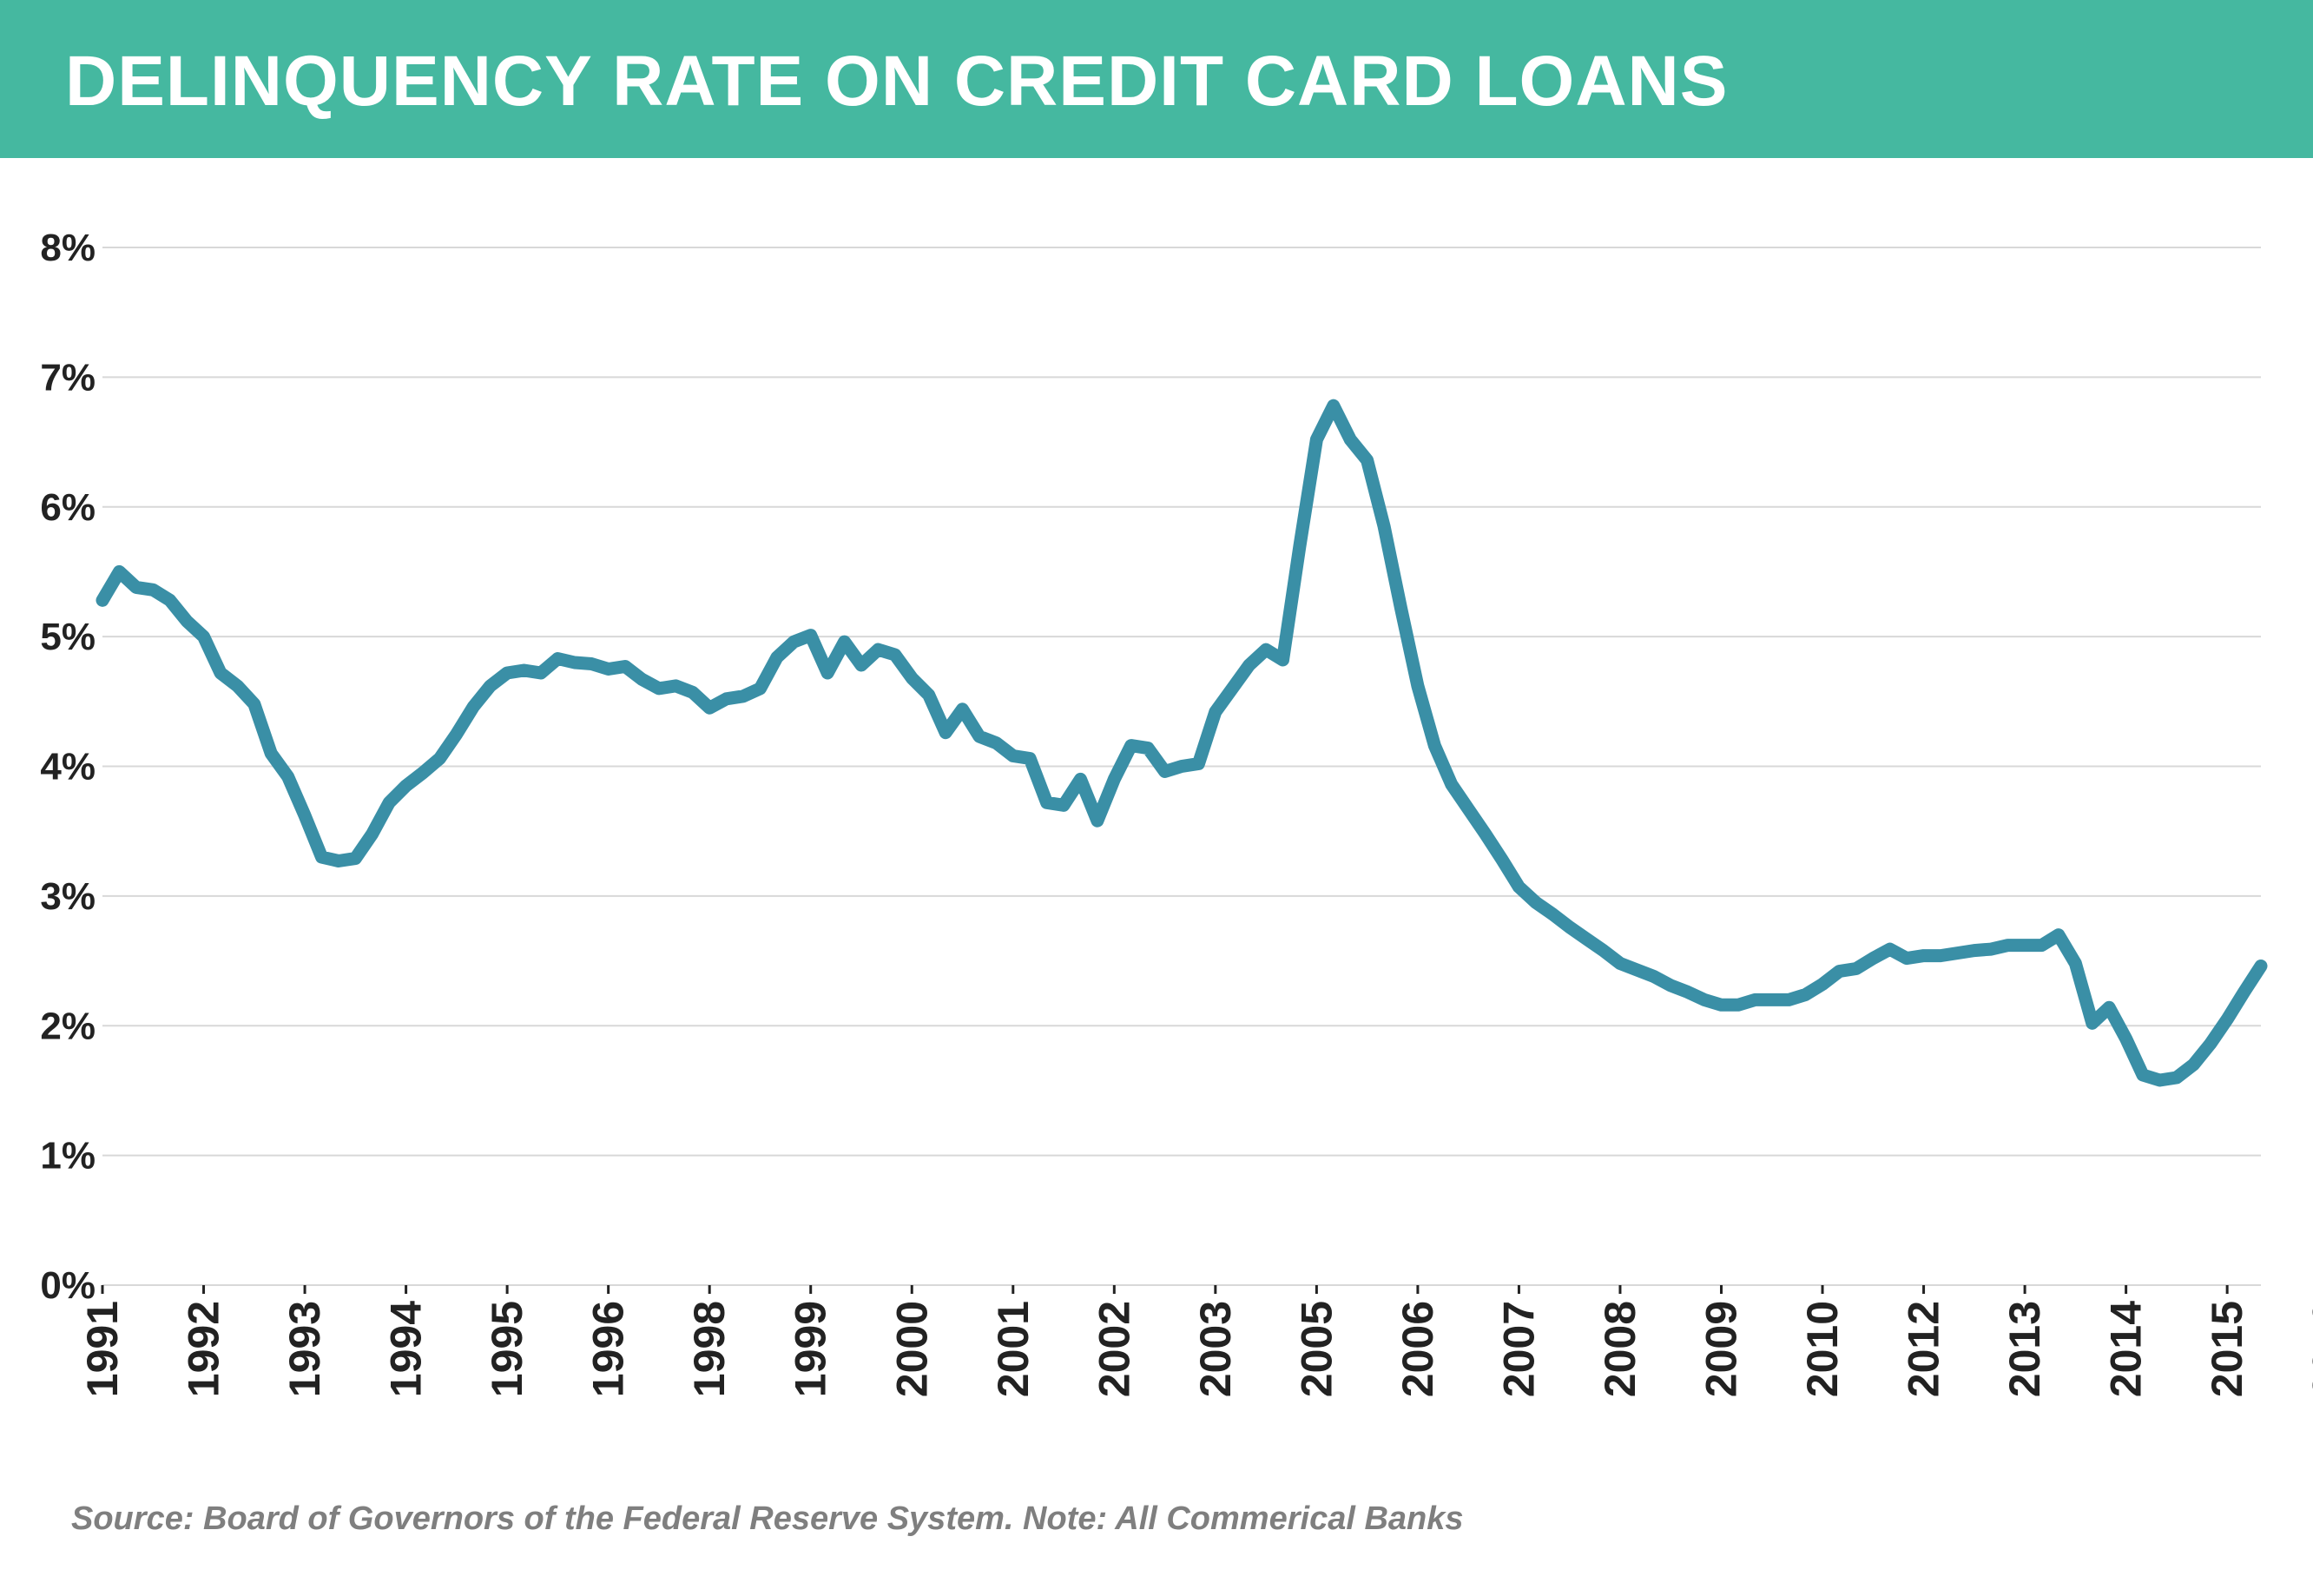 The height and width of the screenshot is (1596, 2313). I want to click on x-tick-label: 1993, so click(304, 1349).